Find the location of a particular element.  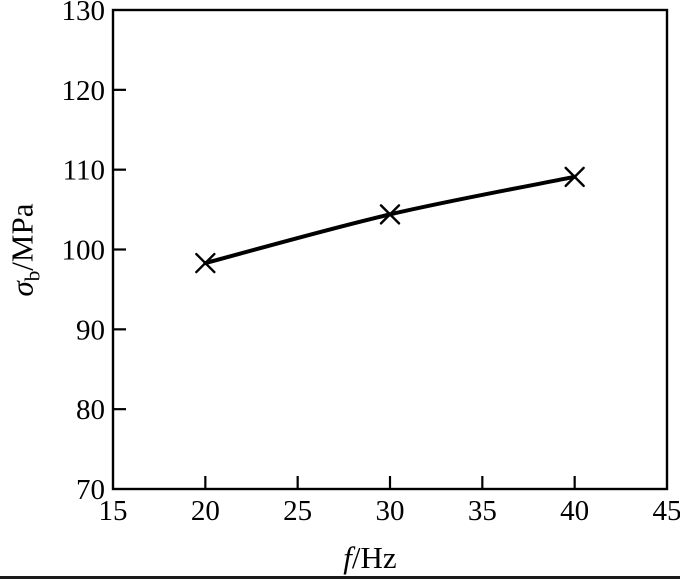

y-tick-label: 130 is located at coordinates (84, 13).